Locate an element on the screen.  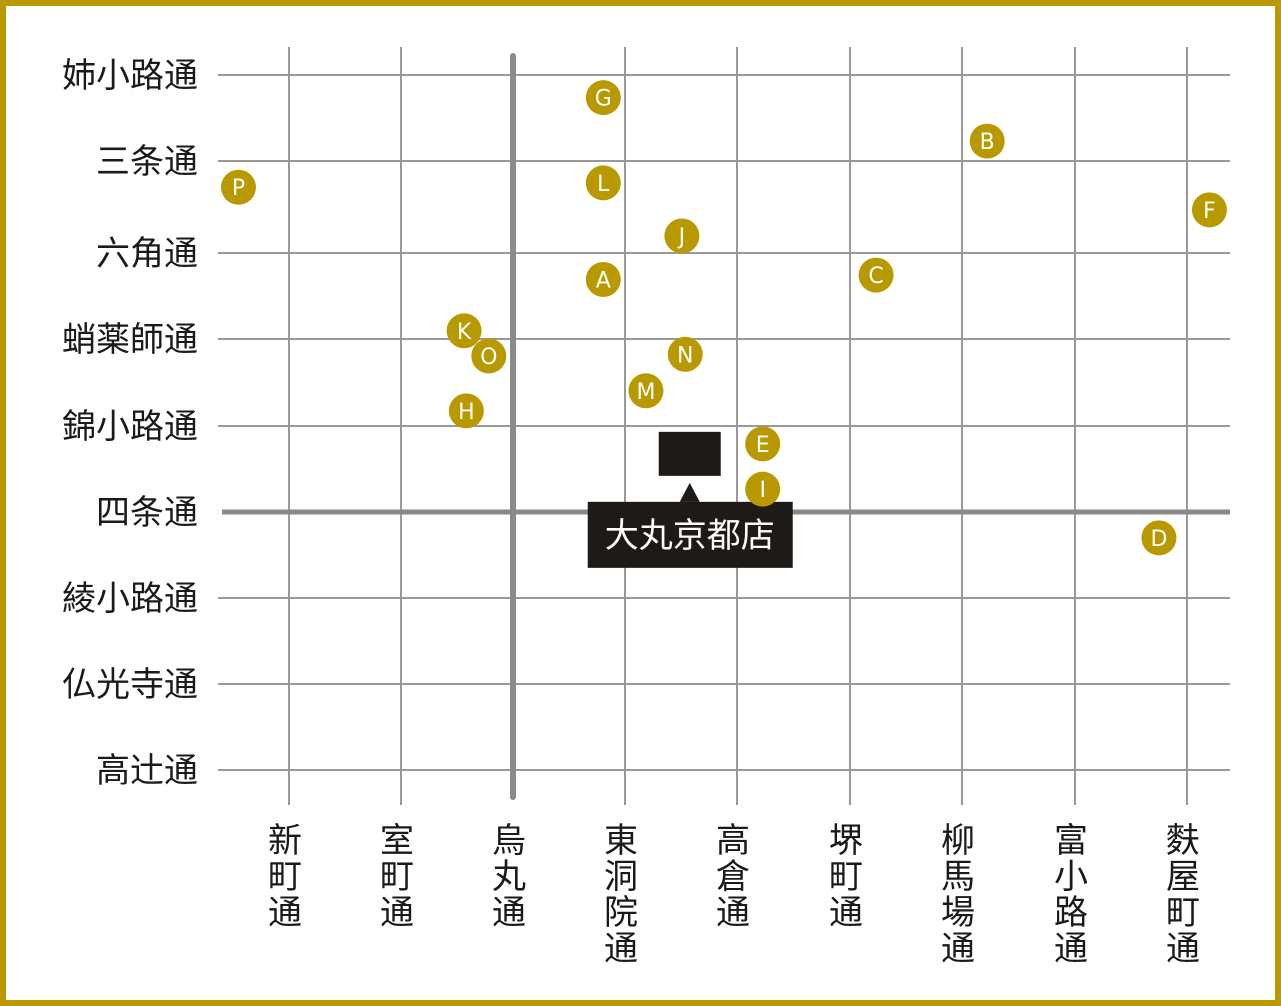
street-label-muromachi: 室町通 is located at coordinates (397, 877).